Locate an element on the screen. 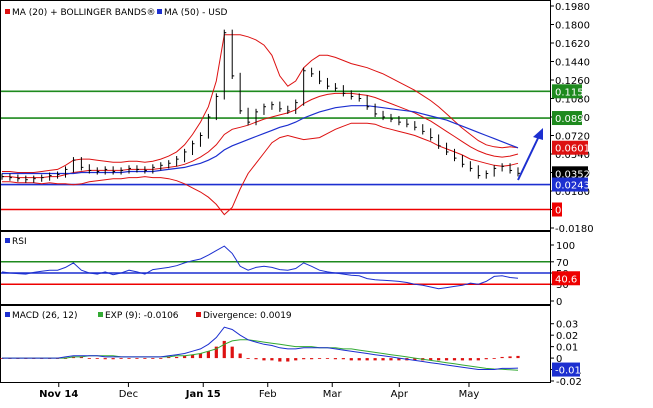 This screenshot has width=653, height=408. macd-y-tick-label: -0.02 is located at coordinates (569, 382).